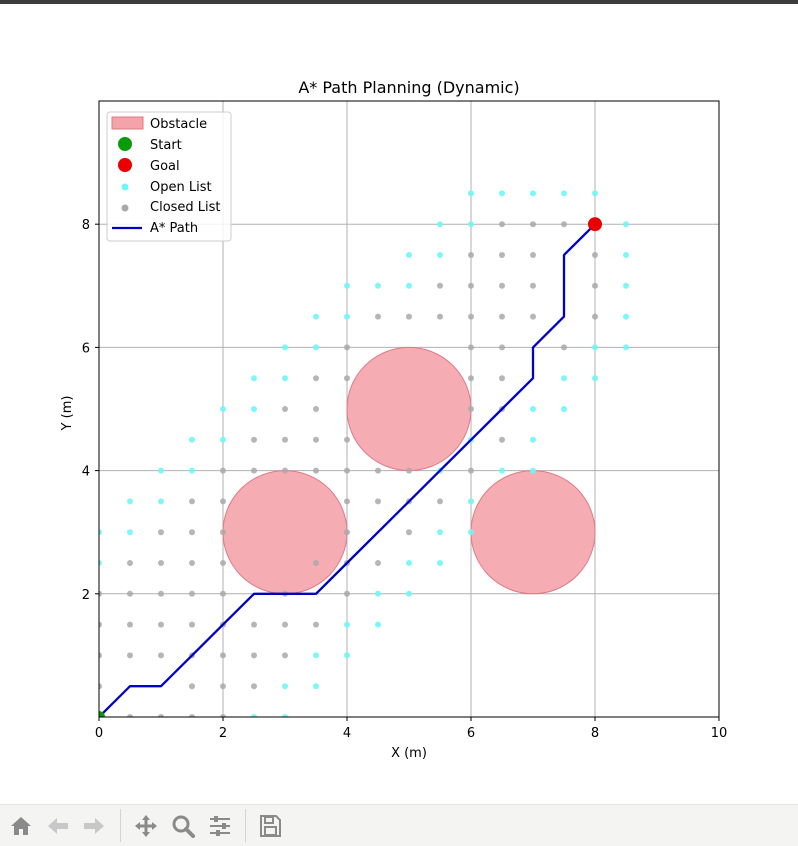  What do you see at coordinates (86, 348) in the screenshot?
I see `y-tick-label: 6` at bounding box center [86, 348].